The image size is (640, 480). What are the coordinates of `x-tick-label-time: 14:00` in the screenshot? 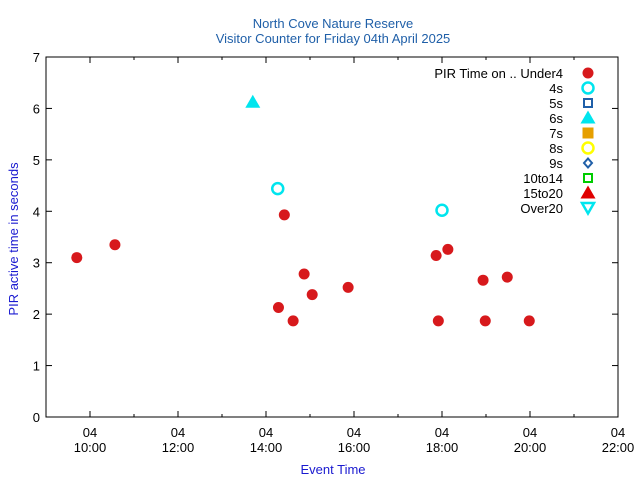 It's located at (266, 447).